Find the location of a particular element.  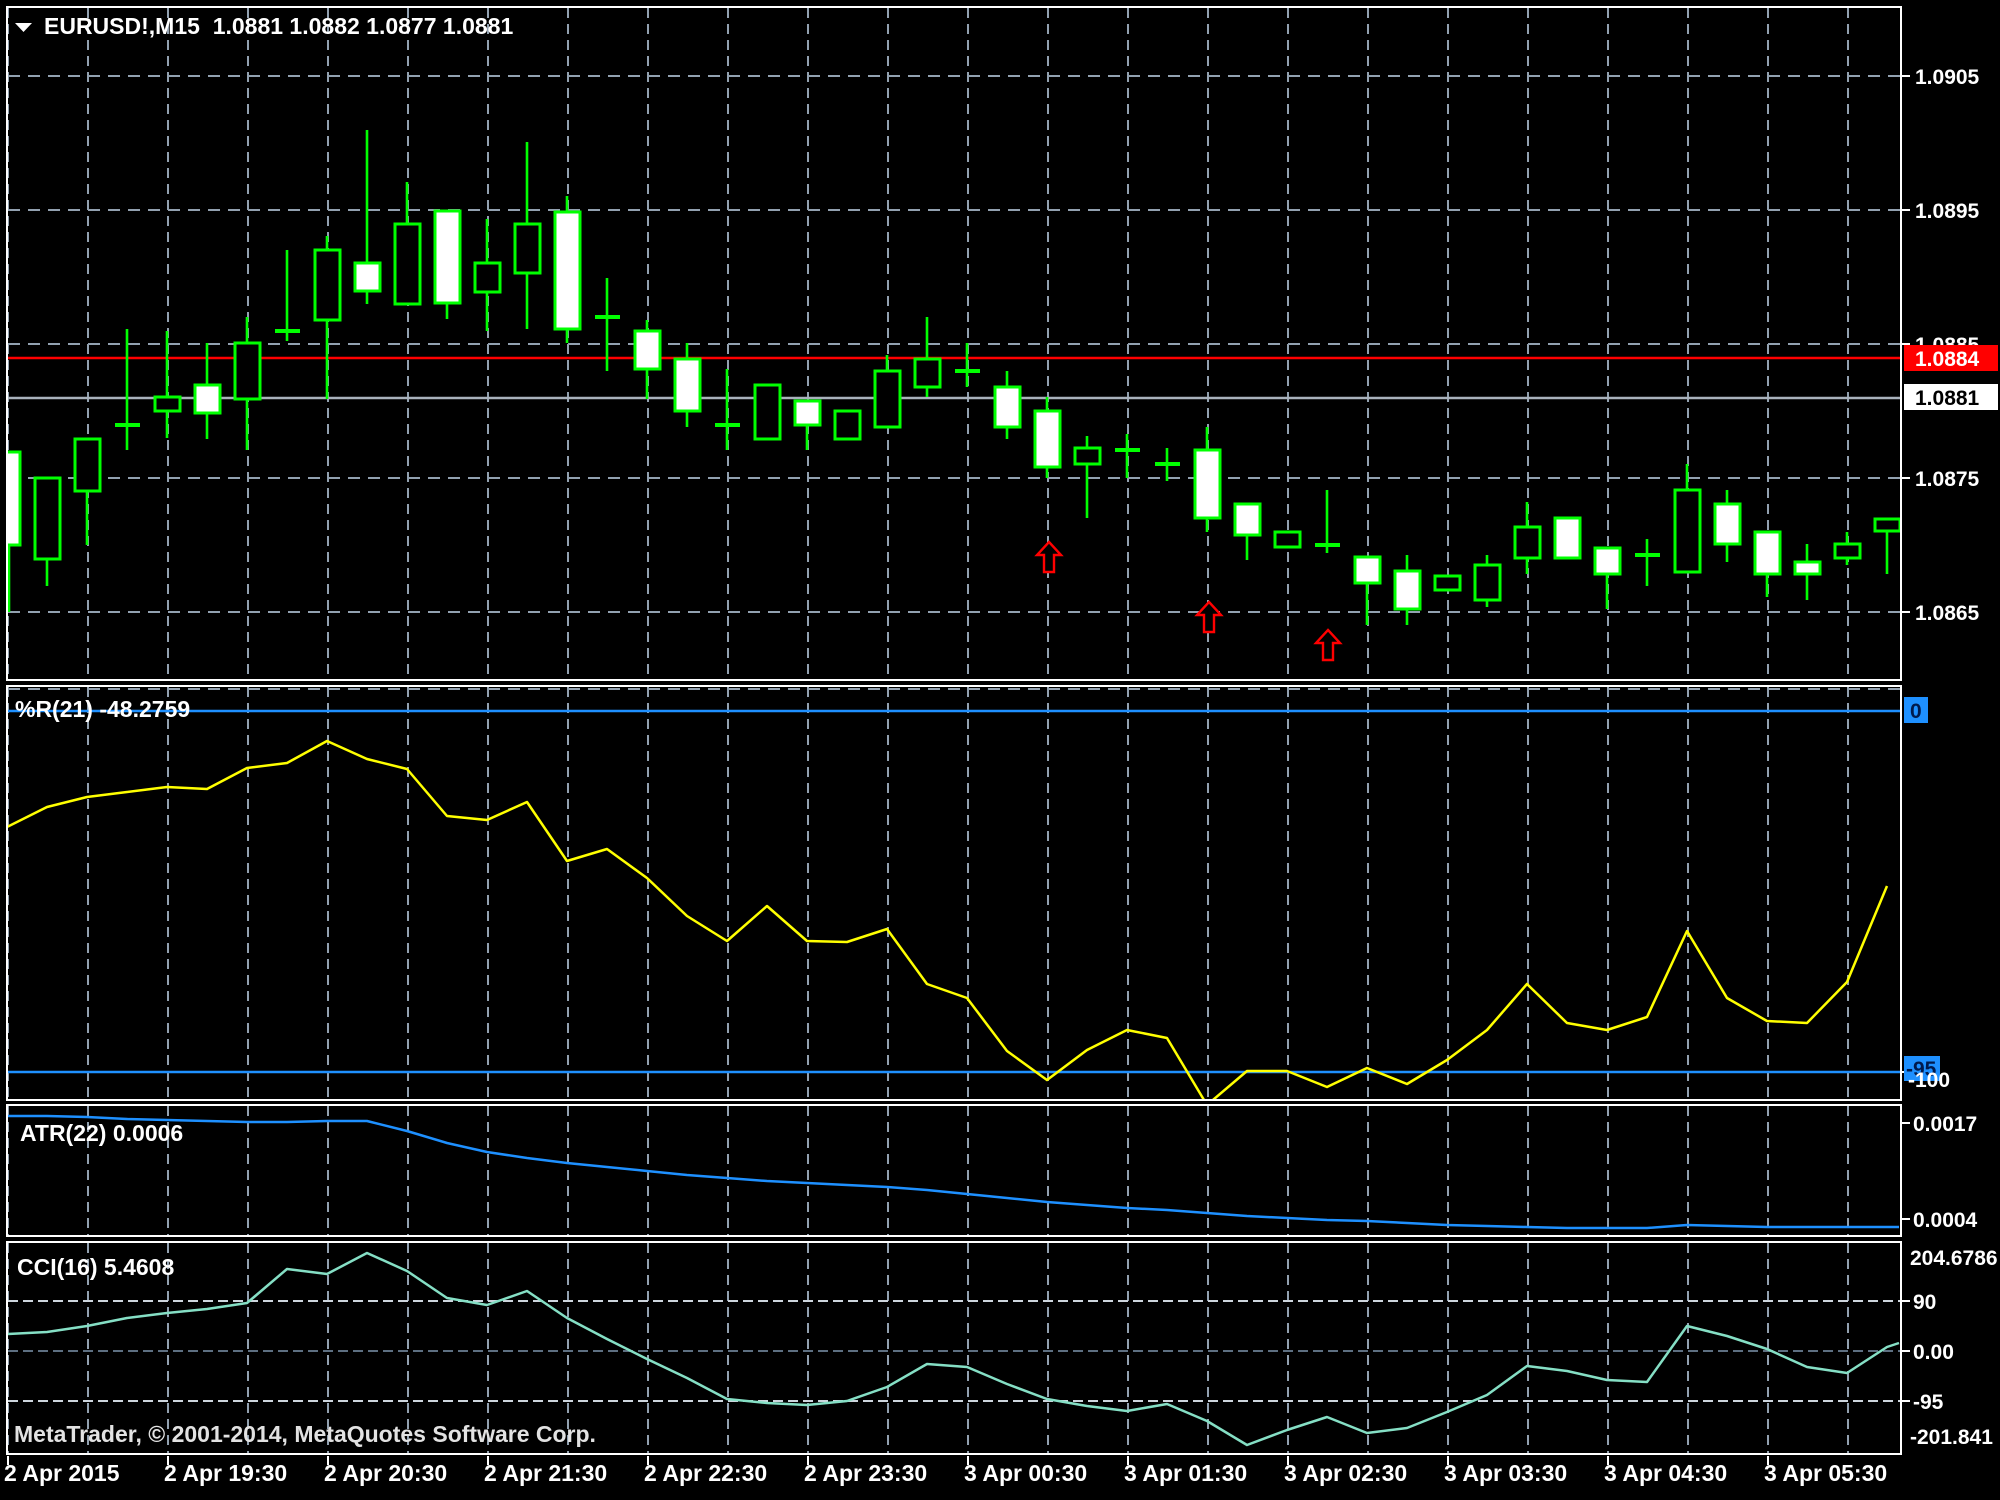

svg-text: 2 Apr 21:30 is located at coordinates (545, 1473).